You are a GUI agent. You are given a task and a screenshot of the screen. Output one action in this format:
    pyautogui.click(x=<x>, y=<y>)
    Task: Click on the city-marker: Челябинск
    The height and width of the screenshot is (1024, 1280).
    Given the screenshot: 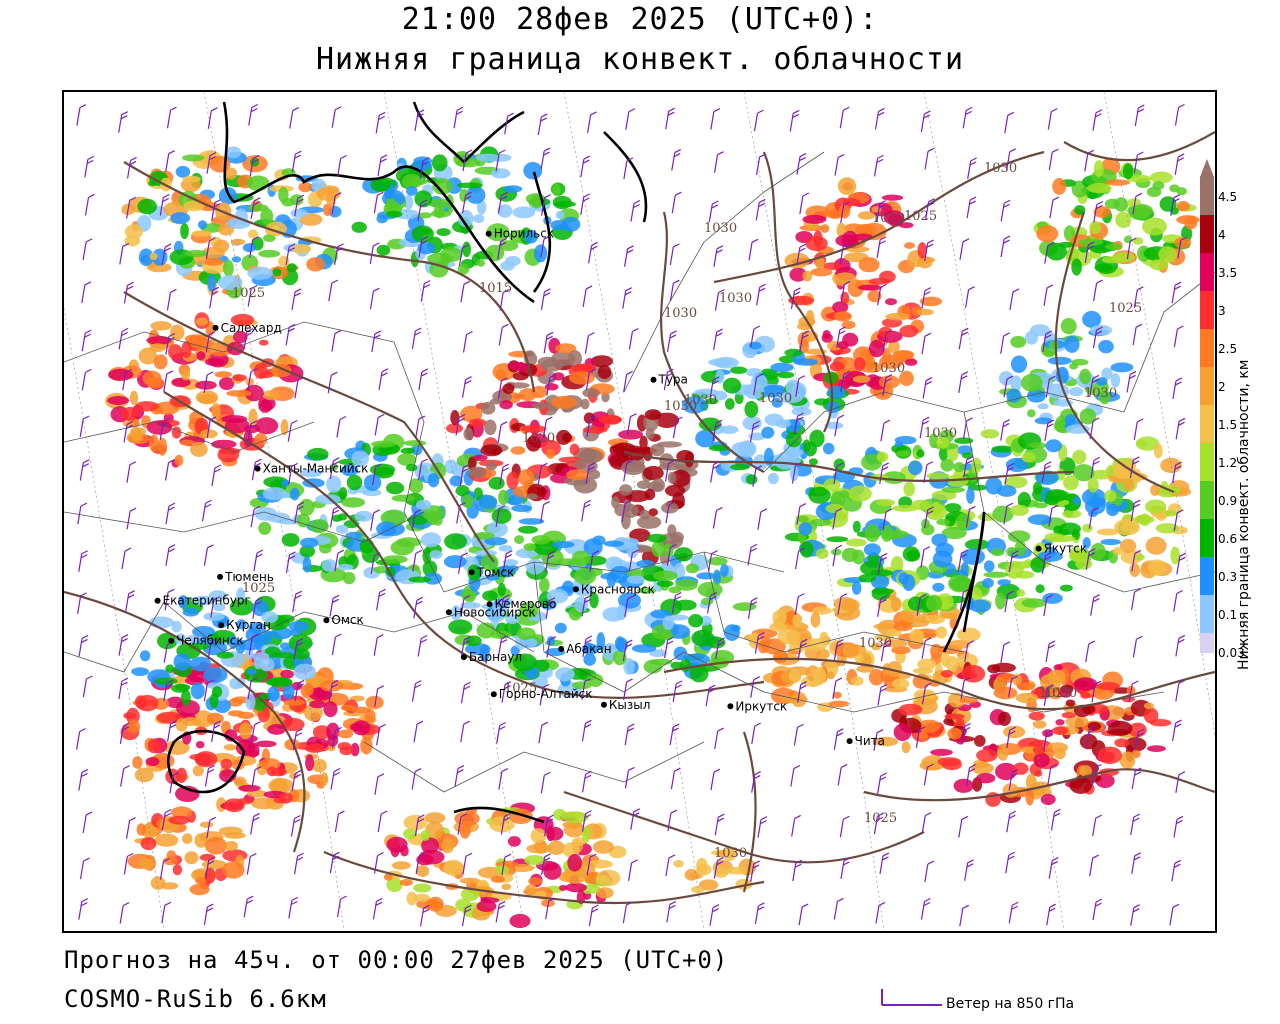 What is the action you would take?
    pyautogui.click(x=206, y=641)
    